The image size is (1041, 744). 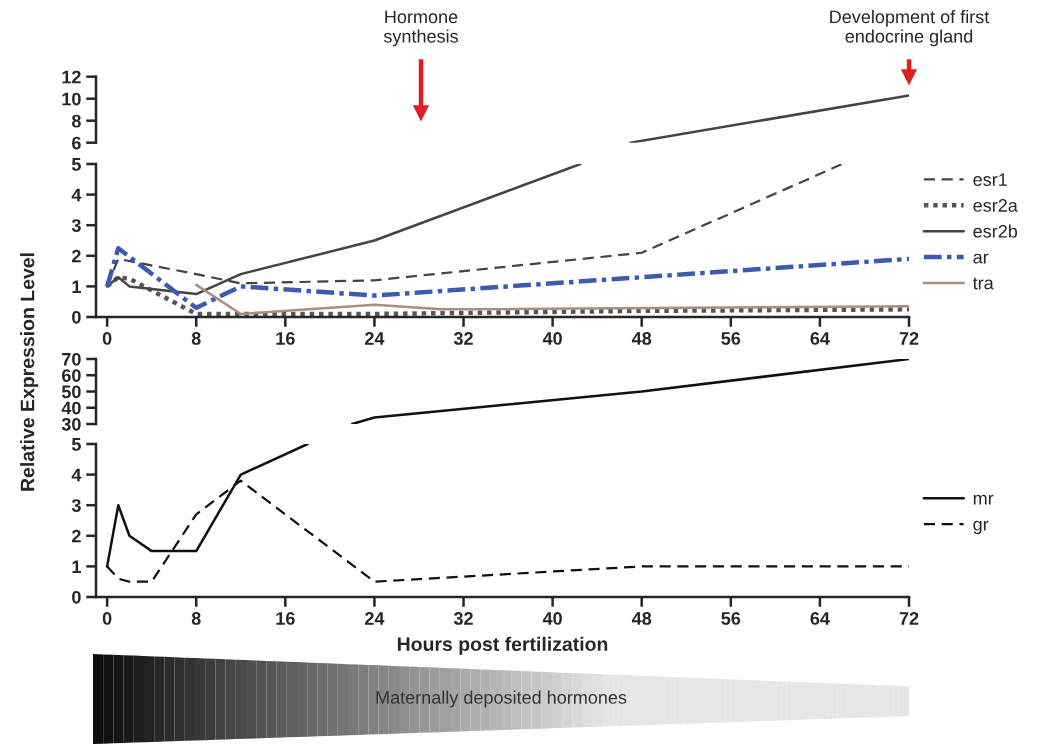 I want to click on text: Maternally deposited hormones, so click(x=501, y=699).